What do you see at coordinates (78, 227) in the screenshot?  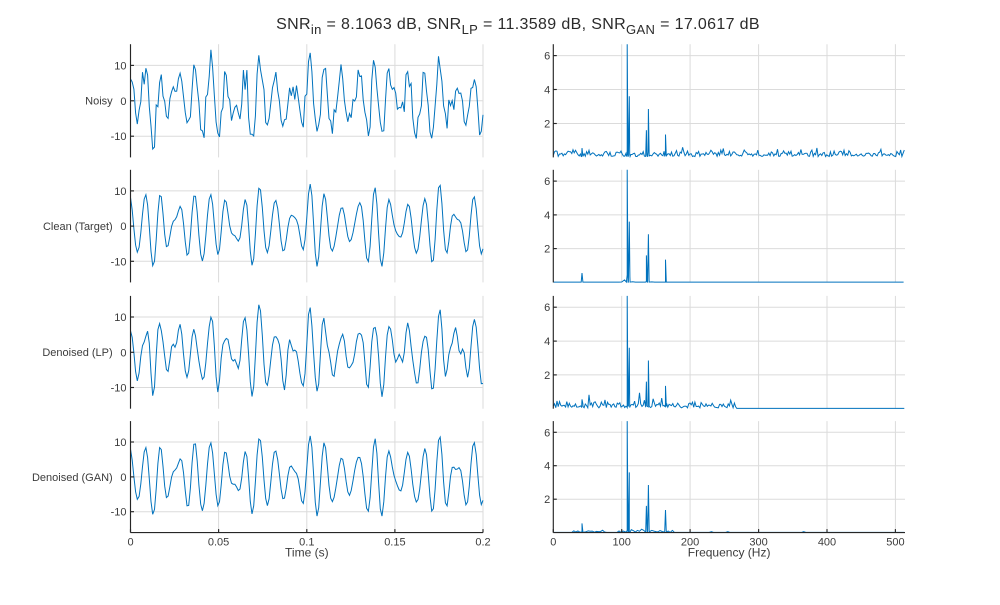 I see `svg-text: Clean (Target)` at bounding box center [78, 227].